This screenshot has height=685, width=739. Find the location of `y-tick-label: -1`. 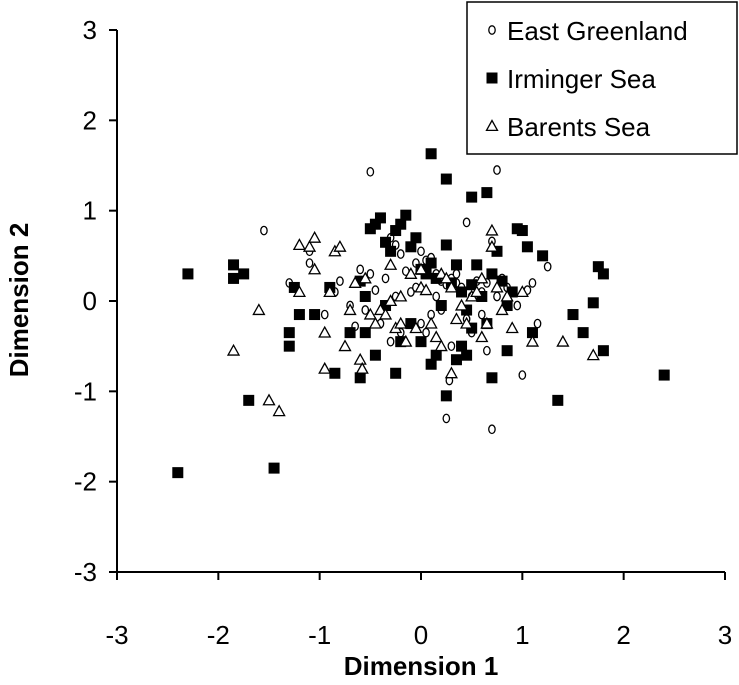

y-tick-label: -1 is located at coordinates (85, 391).